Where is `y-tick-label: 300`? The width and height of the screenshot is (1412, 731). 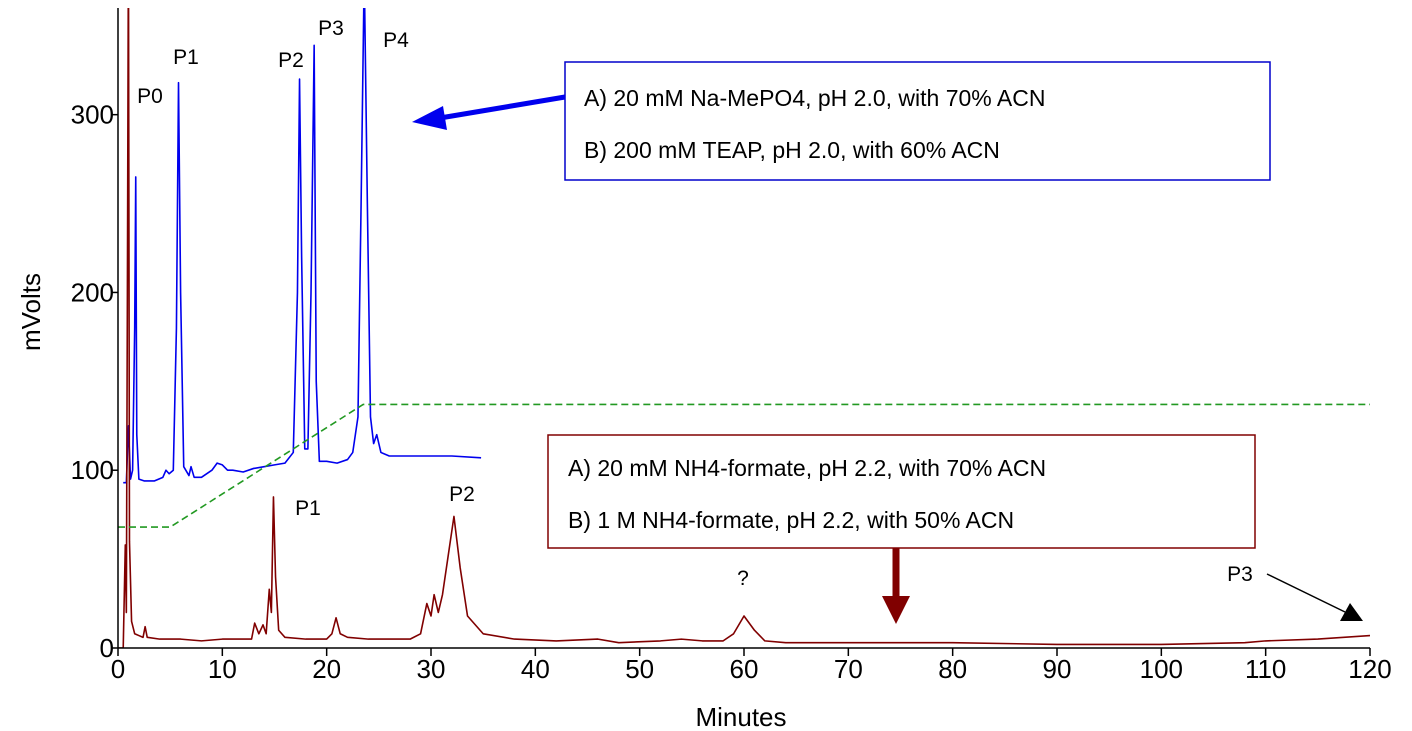 y-tick-label: 300 is located at coordinates (92, 115).